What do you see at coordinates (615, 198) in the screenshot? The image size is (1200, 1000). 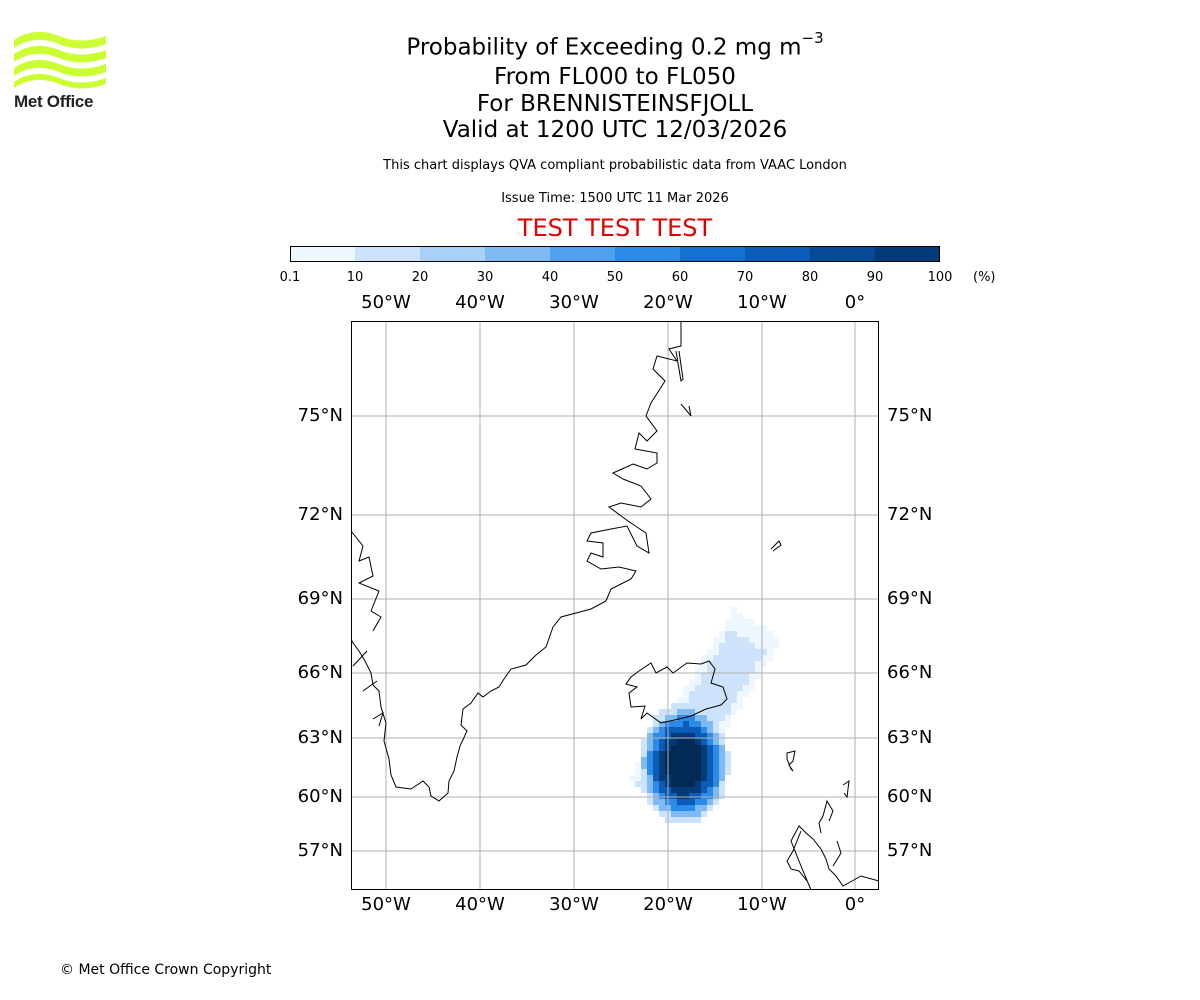 I see `issue-time: Issue Time: 1500 UTC 11 Mar 2026` at bounding box center [615, 198].